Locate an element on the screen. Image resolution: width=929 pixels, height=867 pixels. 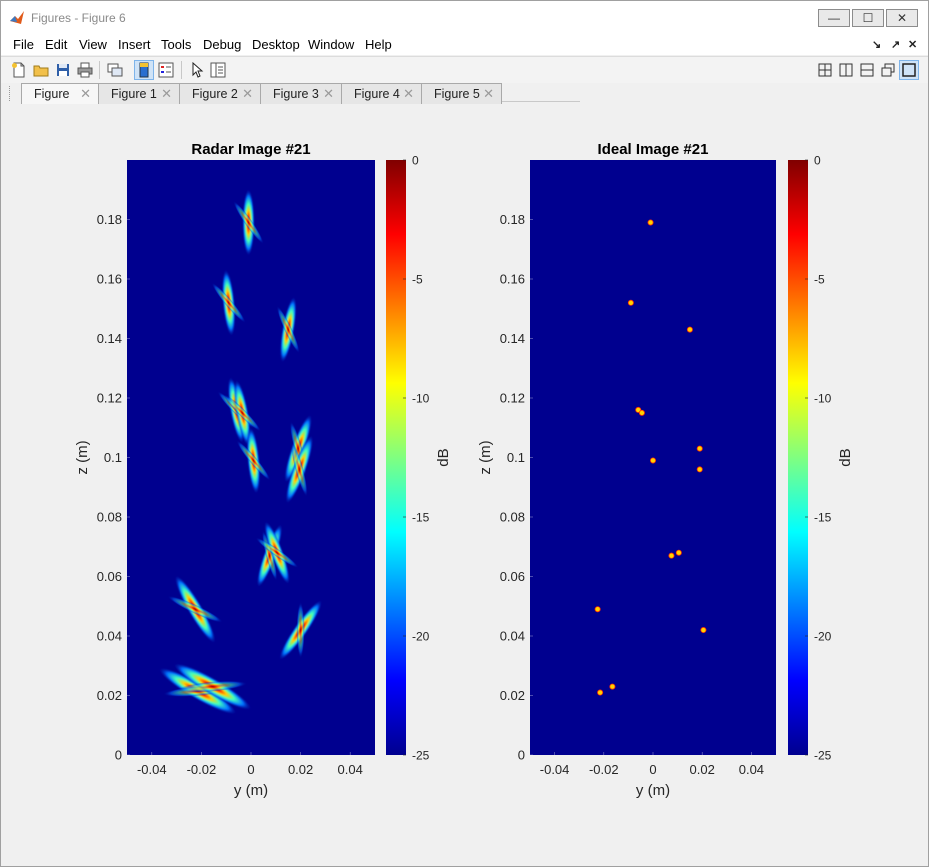
tab-label: Figure 3 is located at coordinates (296, 94).